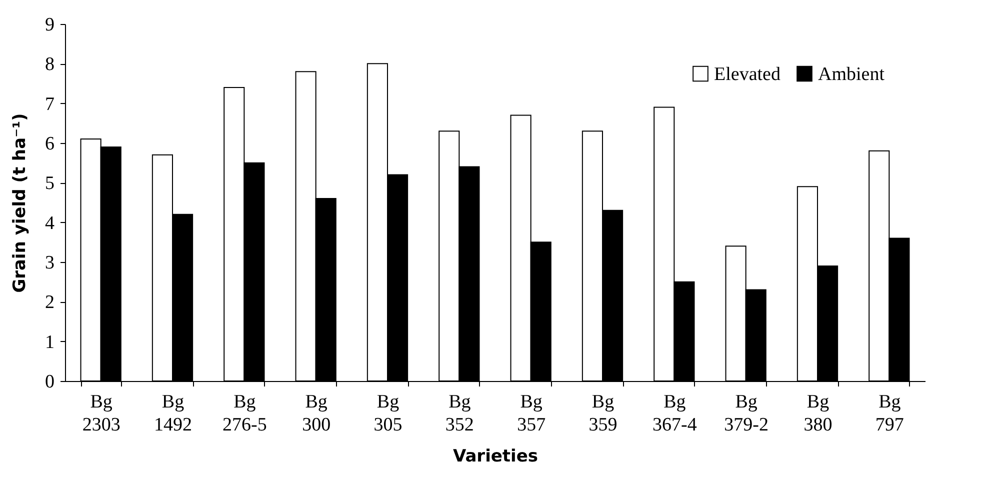  I want to click on y-axis-title: Grain yield (t ha⁻¹), so click(20, 203).